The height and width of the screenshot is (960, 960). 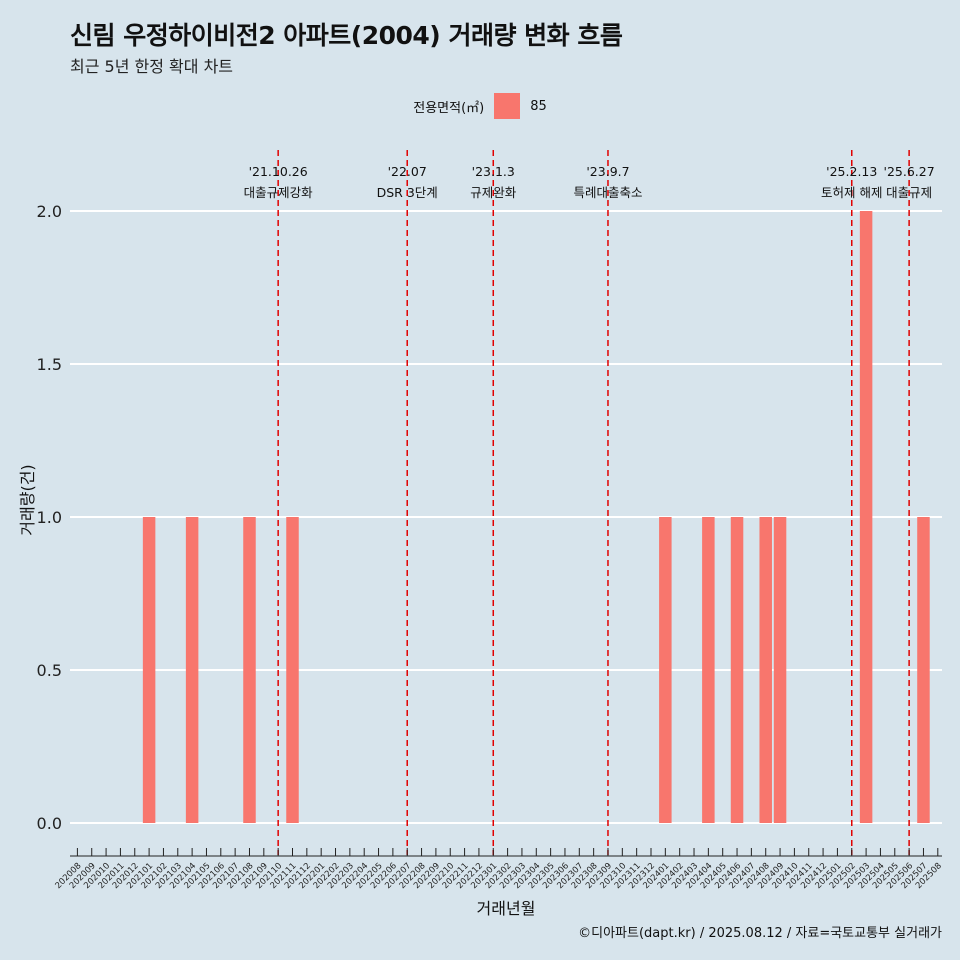 What do you see at coordinates (49, 670) in the screenshot?
I see `y-tick-label: 0.5` at bounding box center [49, 670].